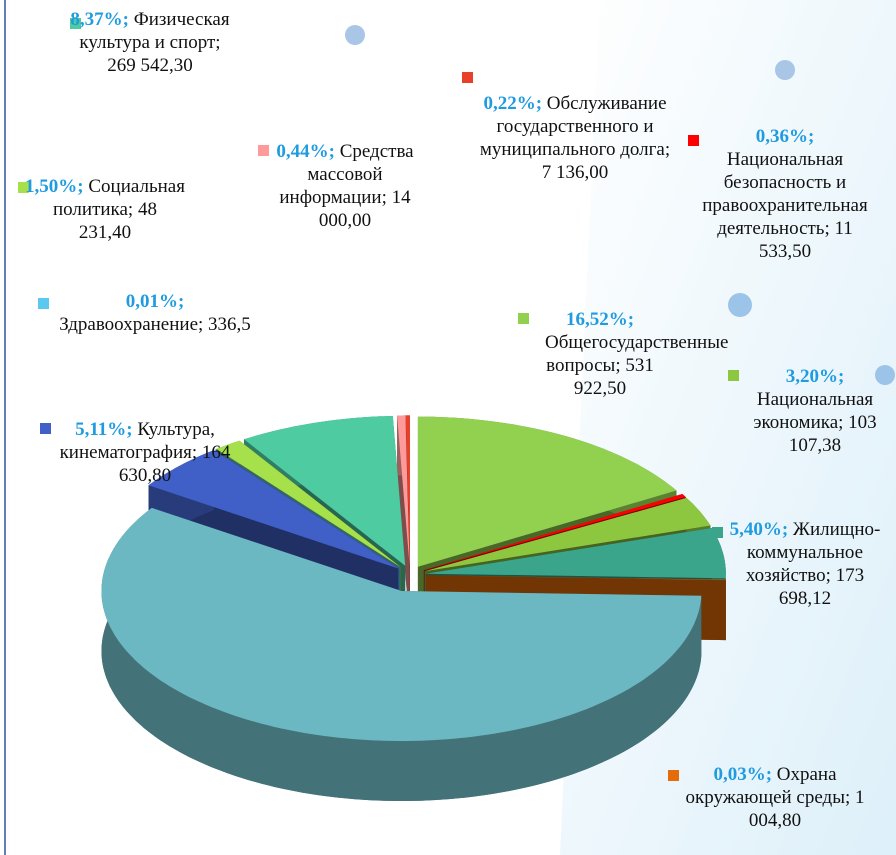 Image resolution: width=896 pixels, height=855 pixels. Describe the element at coordinates (815, 376) in the screenshot. I see `percent-label: 3,20%;` at that location.